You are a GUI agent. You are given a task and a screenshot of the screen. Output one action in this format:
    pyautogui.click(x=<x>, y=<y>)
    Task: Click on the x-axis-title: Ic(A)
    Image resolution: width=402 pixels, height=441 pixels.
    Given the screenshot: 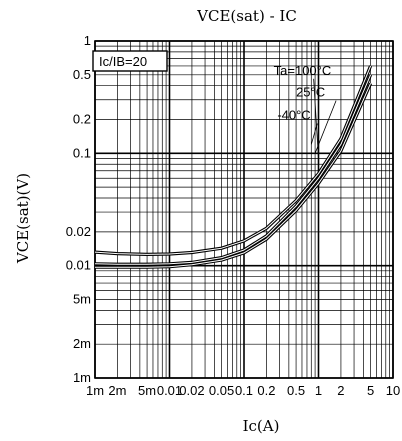 What is the action you would take?
    pyautogui.click(x=261, y=426)
    